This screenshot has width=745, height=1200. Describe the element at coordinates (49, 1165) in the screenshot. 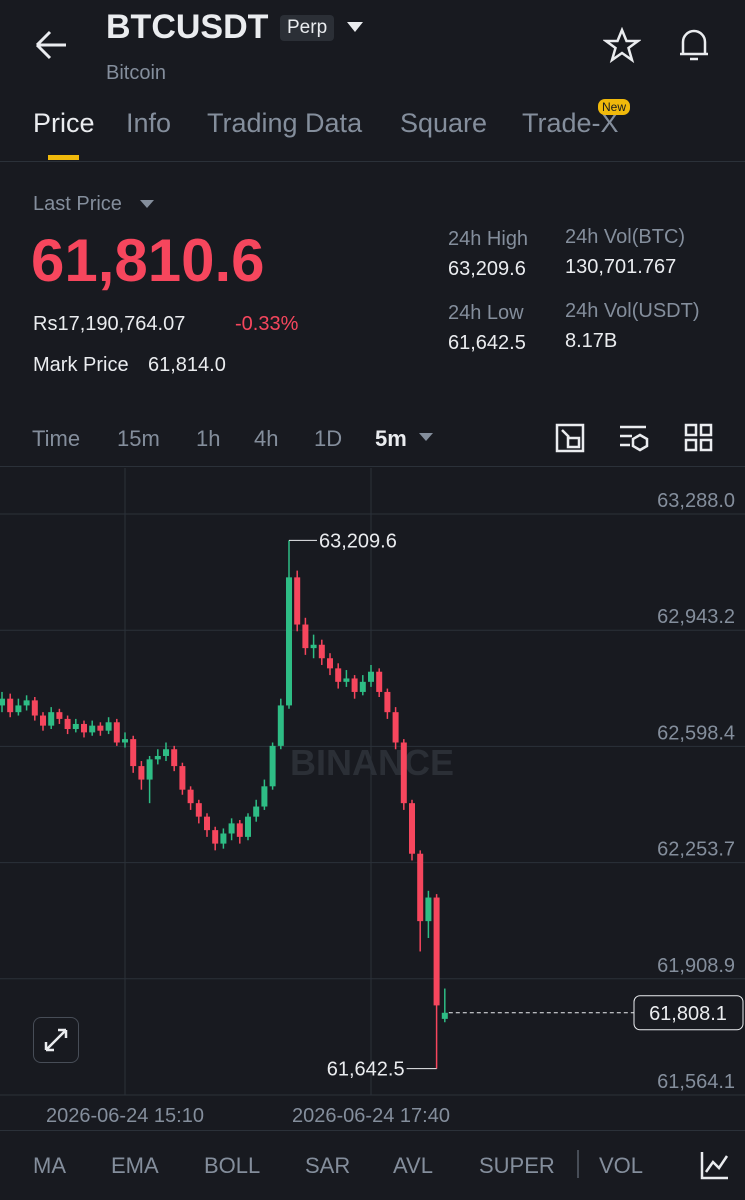

I see `indicator: MA` at that location.